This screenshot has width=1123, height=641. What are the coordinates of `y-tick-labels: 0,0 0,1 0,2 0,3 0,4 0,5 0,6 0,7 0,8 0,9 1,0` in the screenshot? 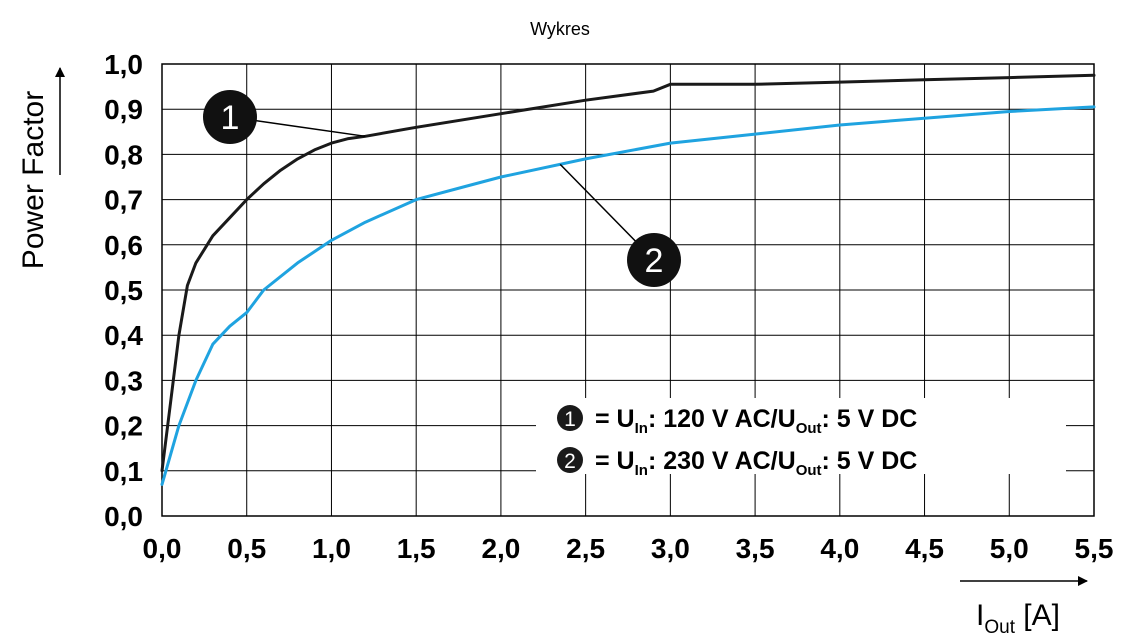 It's located at (123, 290).